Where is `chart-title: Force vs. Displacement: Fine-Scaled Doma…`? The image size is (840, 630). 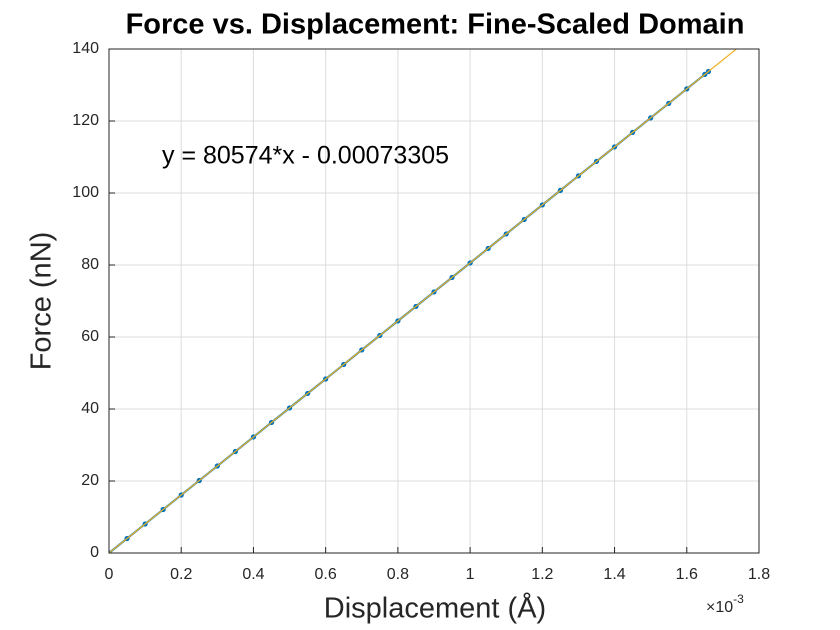 chart-title: Force vs. Displacement: Fine-Scaled Doma… is located at coordinates (435, 25).